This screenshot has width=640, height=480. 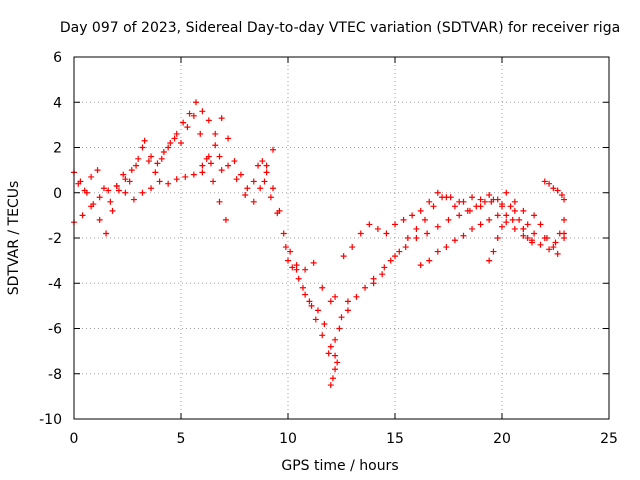 I want to click on x-tick-label: 20, so click(x=502, y=439).